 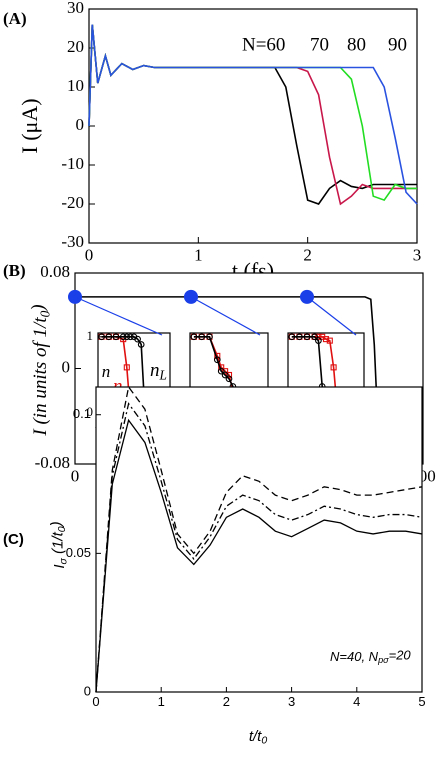 I want to click on x-axis-label: t/t0, so click(x=258, y=737).